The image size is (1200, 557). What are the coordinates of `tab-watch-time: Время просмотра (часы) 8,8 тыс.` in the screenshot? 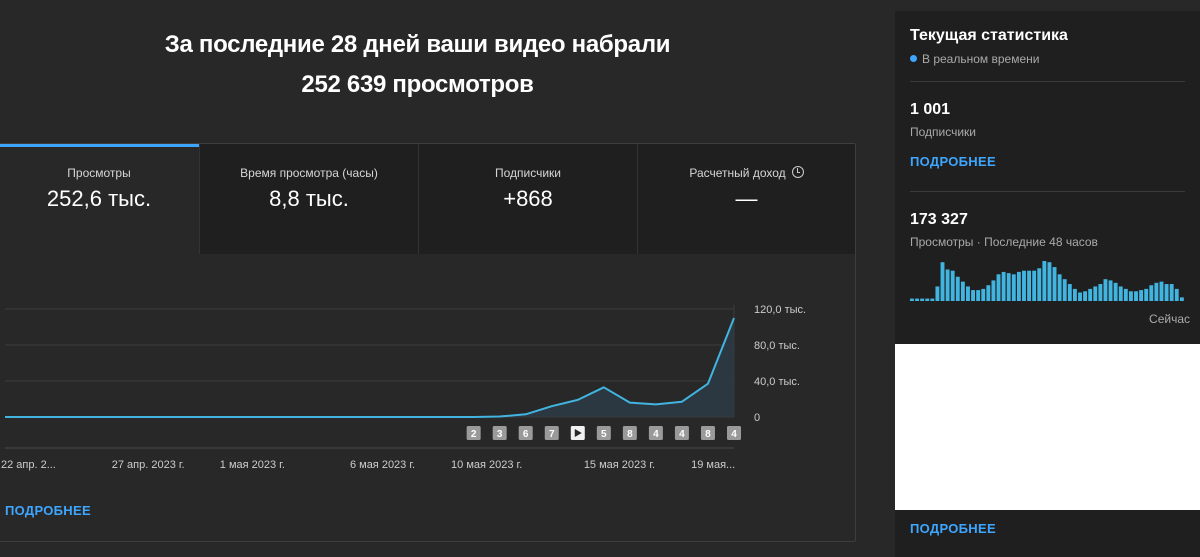 It's located at (308, 199).